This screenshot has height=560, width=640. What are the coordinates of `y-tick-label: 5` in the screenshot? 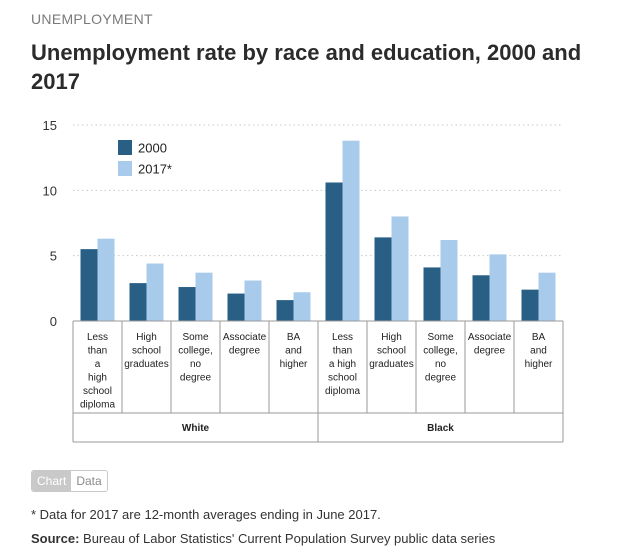 It's located at (53, 256).